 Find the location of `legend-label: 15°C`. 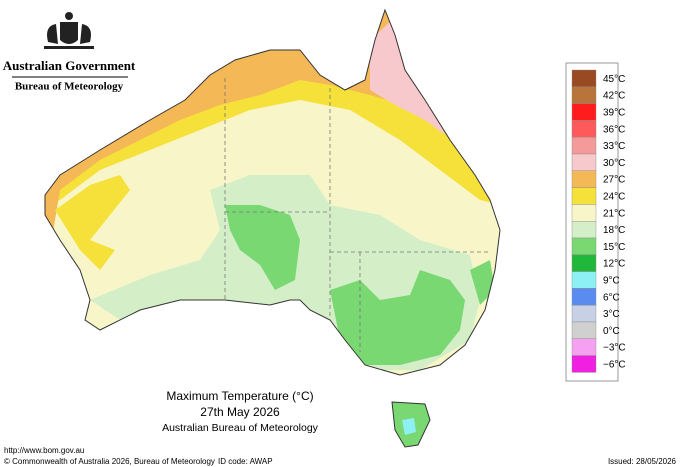

legend-label: 15°C is located at coordinates (614, 247).